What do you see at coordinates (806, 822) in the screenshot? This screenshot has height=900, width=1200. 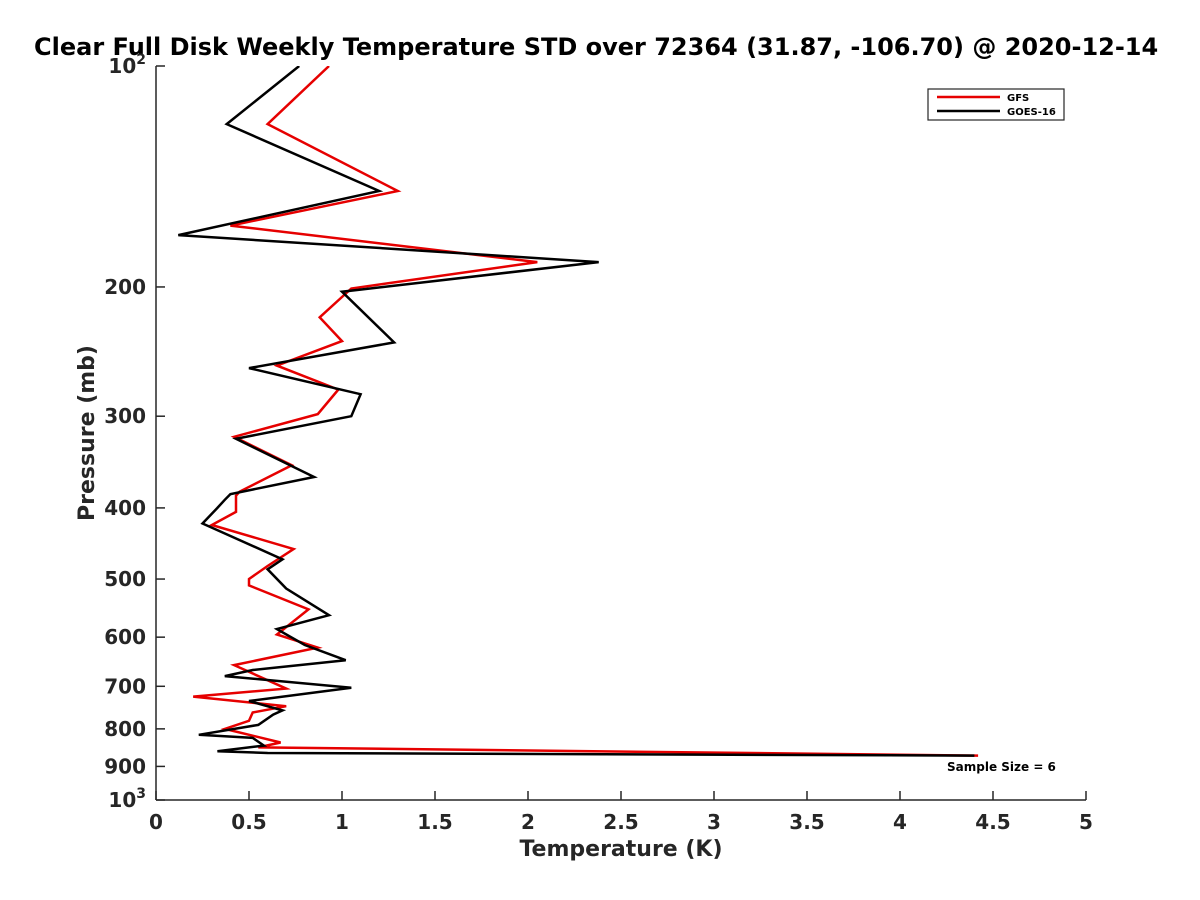 I see `x-tick-label: 3.5` at bounding box center [806, 822].